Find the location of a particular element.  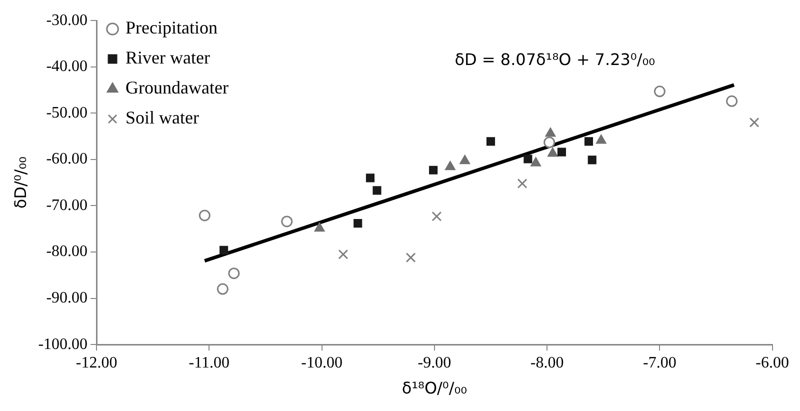

y-tick-label: -80.00 is located at coordinates (67, 251).